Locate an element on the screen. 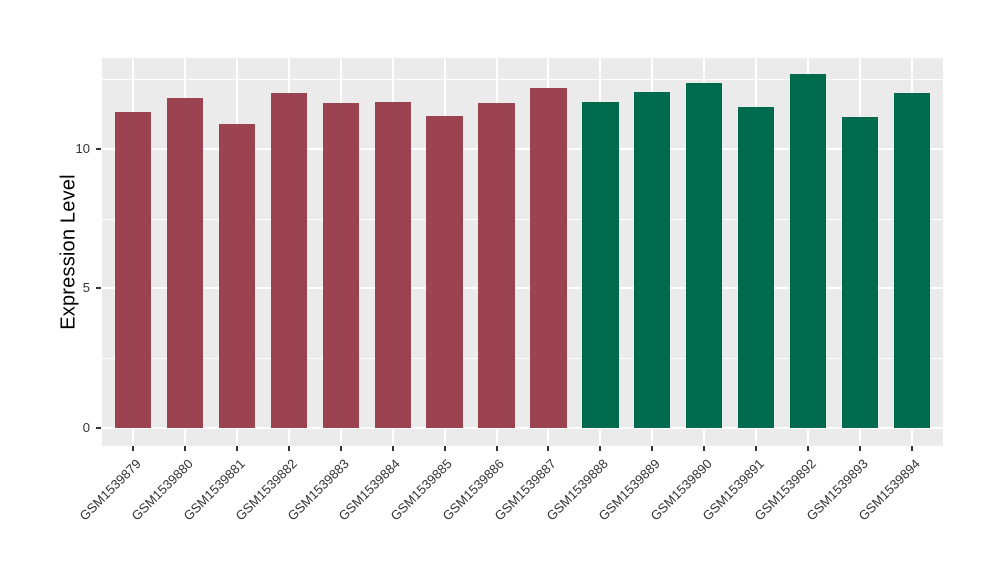 The height and width of the screenshot is (580, 1000). bar-GSM1539883 is located at coordinates (340, 265).